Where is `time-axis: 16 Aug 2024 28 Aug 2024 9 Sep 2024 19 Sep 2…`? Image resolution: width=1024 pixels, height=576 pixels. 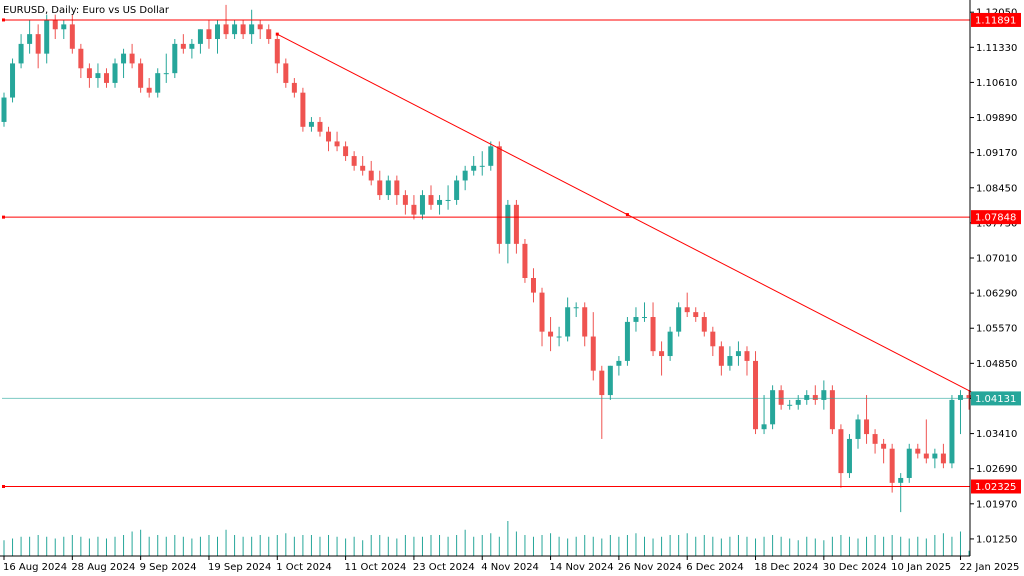
time-axis: 16 Aug 2024 28 Aug 2024 9 Sep 2024 19 Sep 2… is located at coordinates (511, 564).